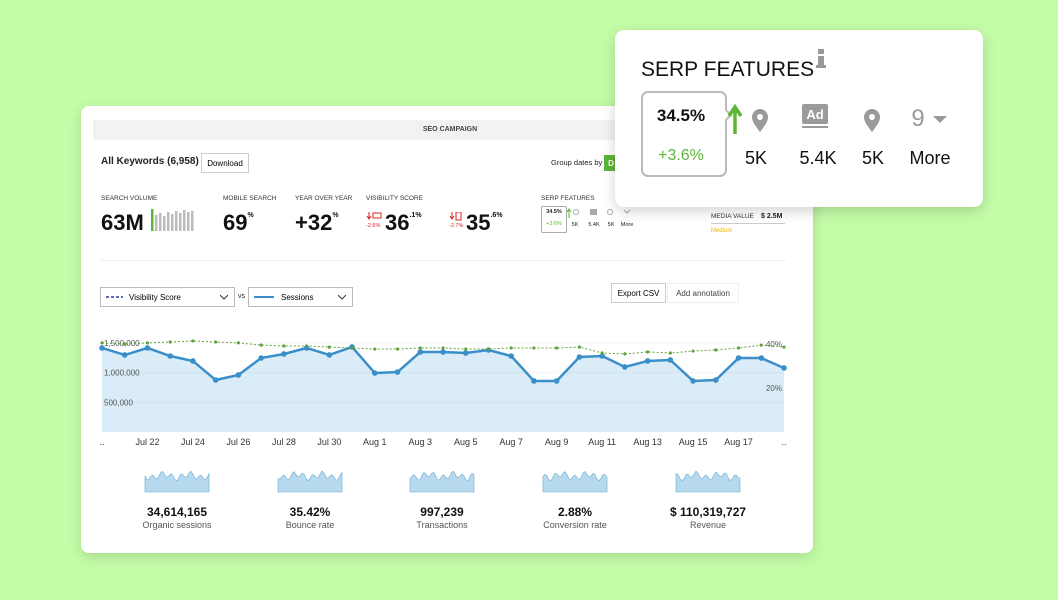 This screenshot has height=600, width=1058. What do you see at coordinates (554, 224) in the screenshot?
I see `serp-change: +3.6%` at bounding box center [554, 224].